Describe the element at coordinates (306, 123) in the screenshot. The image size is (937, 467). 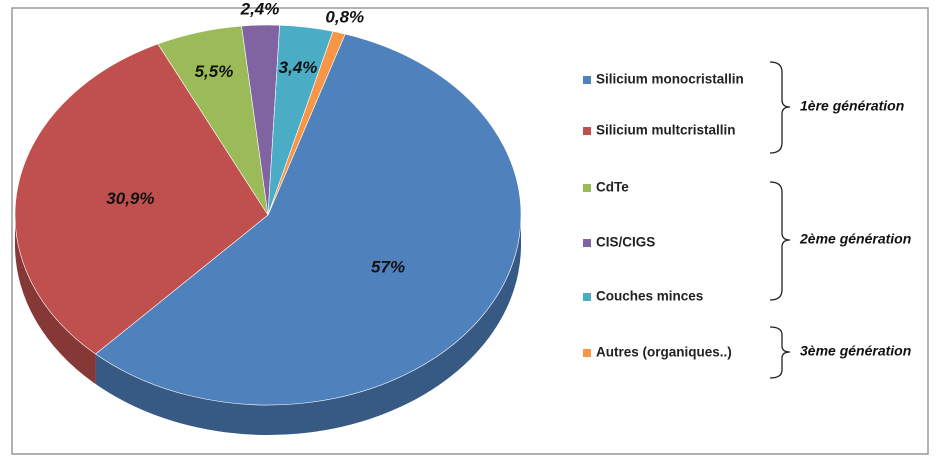
I see `slice` at that location.